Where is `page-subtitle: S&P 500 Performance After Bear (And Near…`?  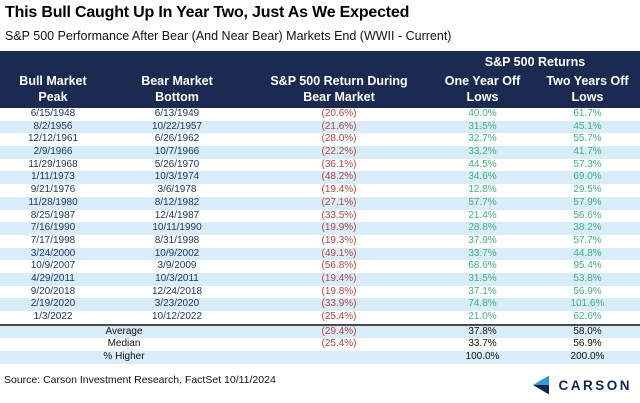 page-subtitle: S&P 500 Performance After Bear (And Near… is located at coordinates (228, 36).